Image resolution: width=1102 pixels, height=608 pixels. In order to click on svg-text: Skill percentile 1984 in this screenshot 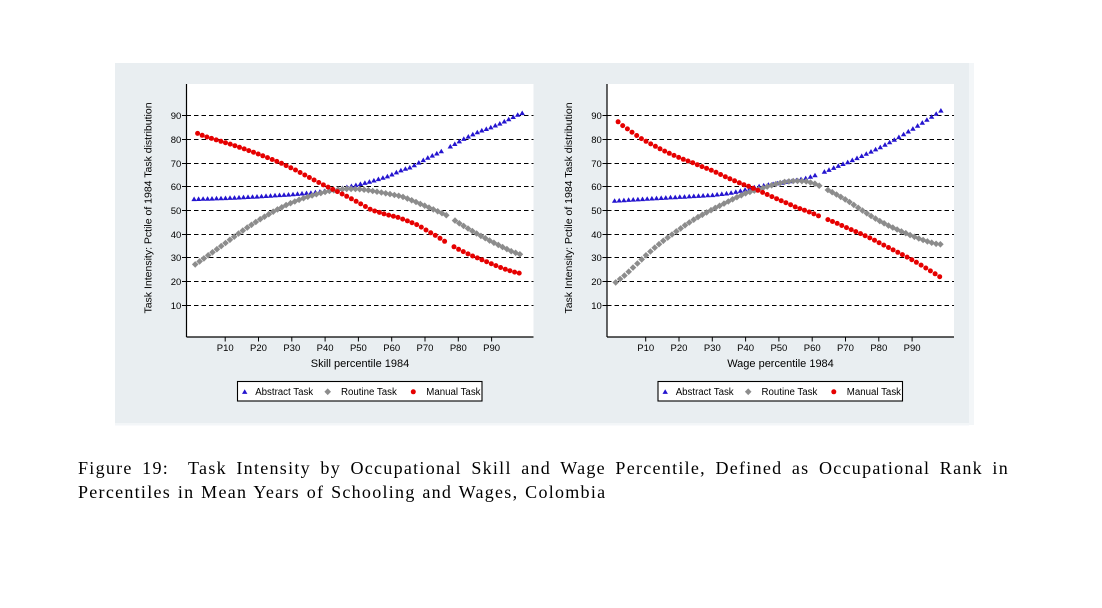, I will do `click(360, 364)`.